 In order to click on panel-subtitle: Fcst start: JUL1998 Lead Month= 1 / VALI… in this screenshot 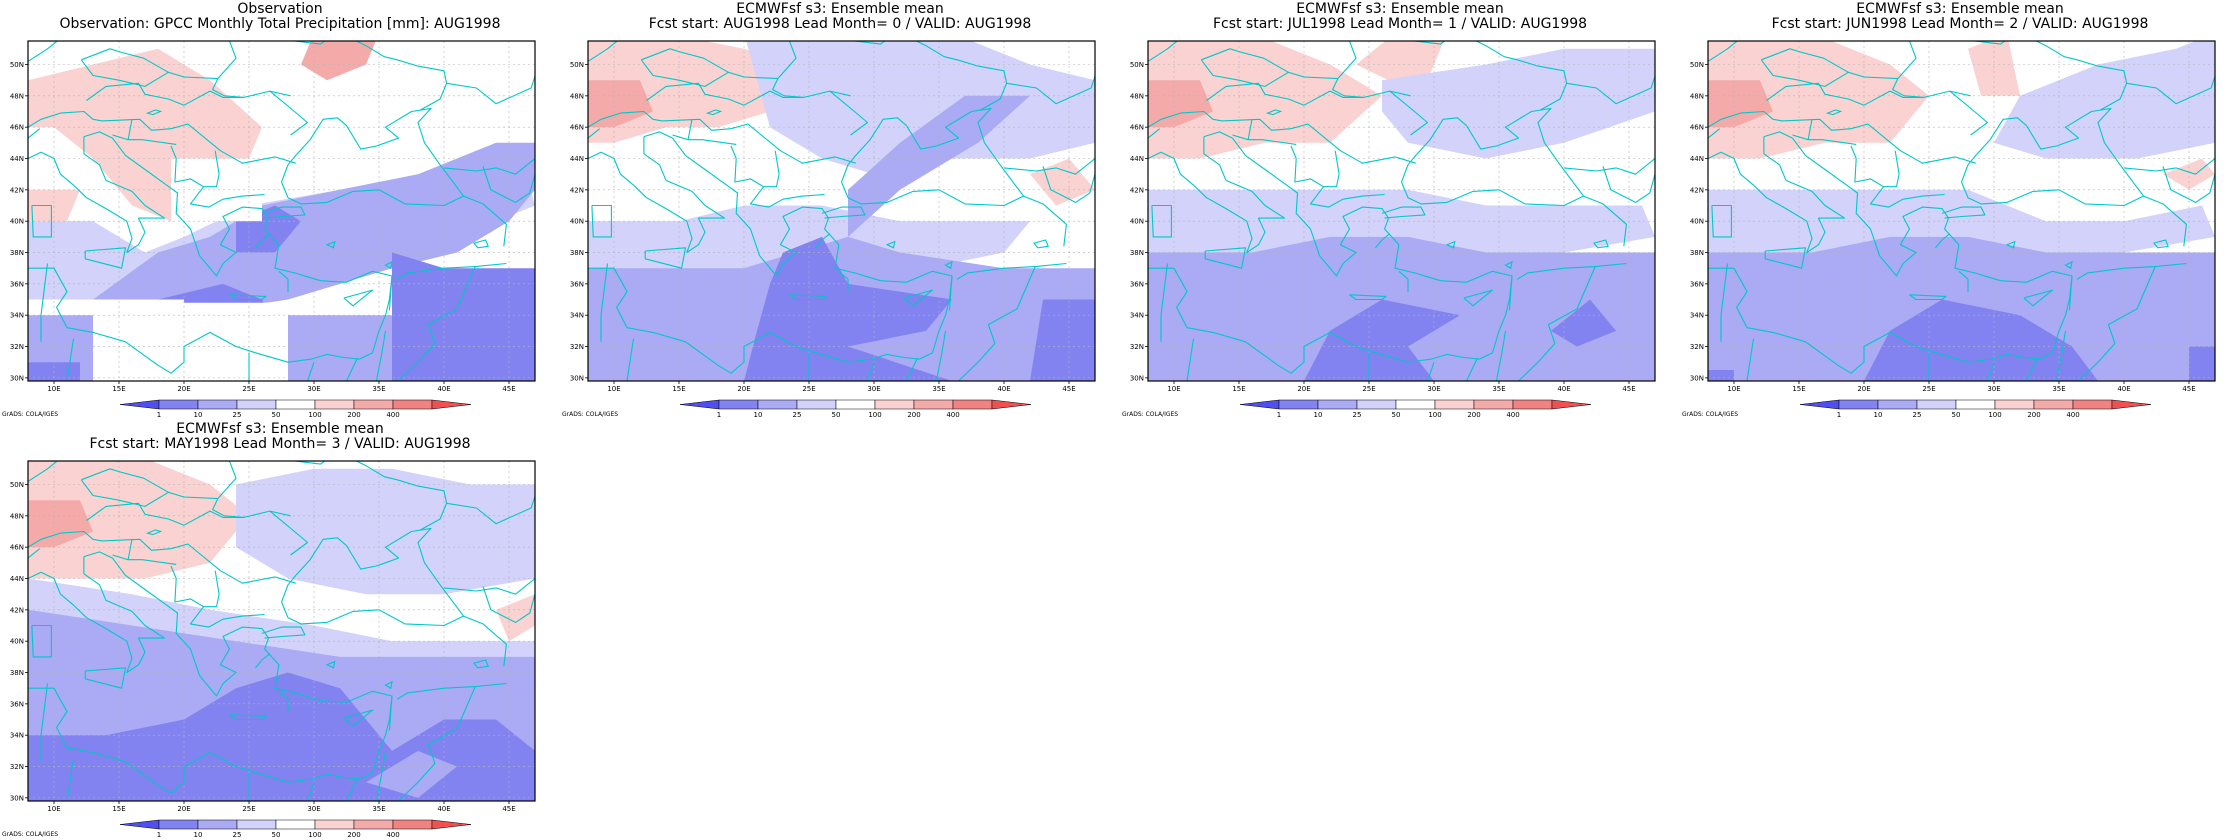, I will do `click(1400, 24)`.